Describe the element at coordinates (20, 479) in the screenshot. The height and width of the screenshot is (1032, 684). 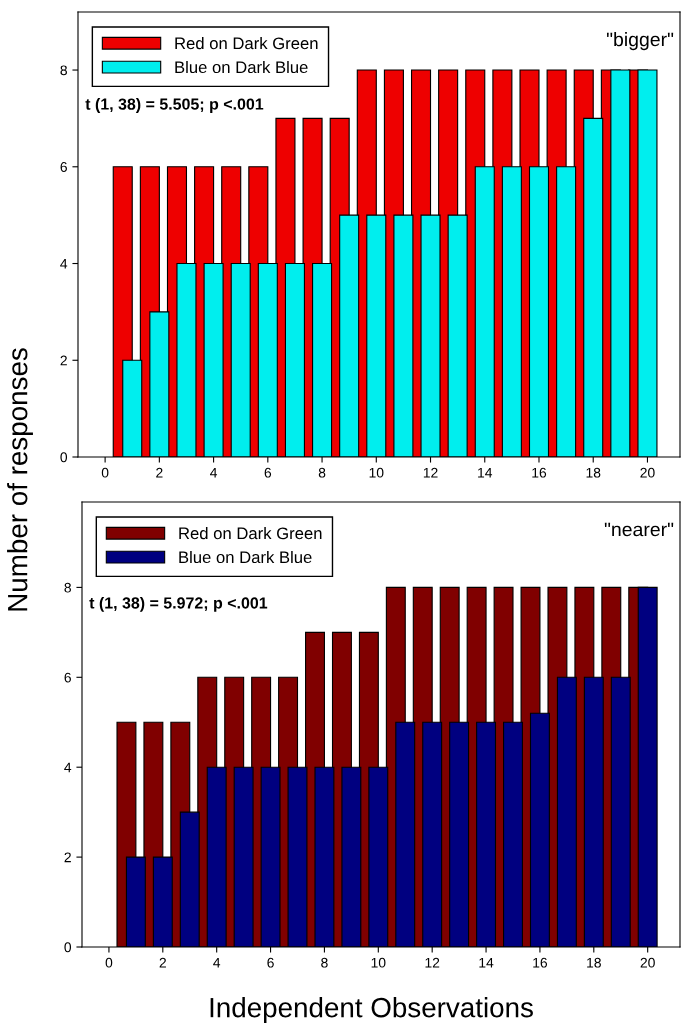
I see `y-axis-title: Number of responses` at that location.